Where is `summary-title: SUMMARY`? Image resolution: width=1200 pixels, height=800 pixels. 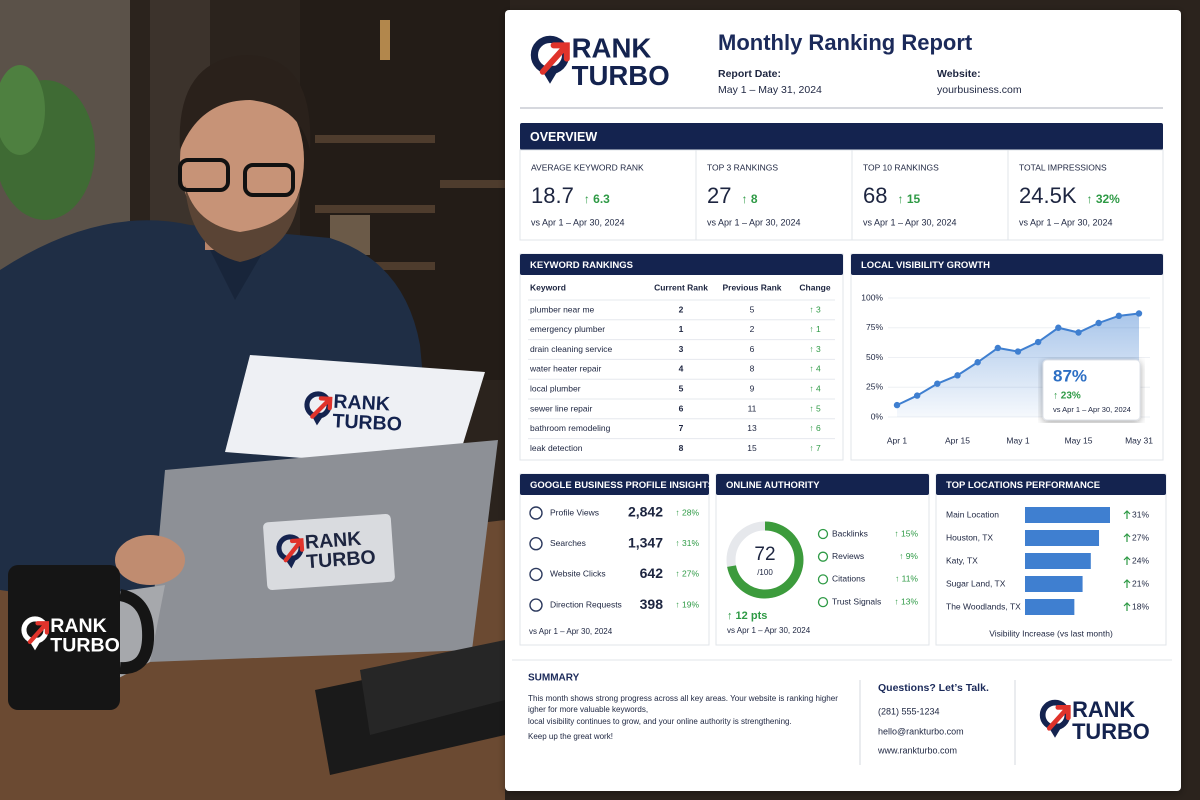 summary-title: SUMMARY is located at coordinates (554, 678).